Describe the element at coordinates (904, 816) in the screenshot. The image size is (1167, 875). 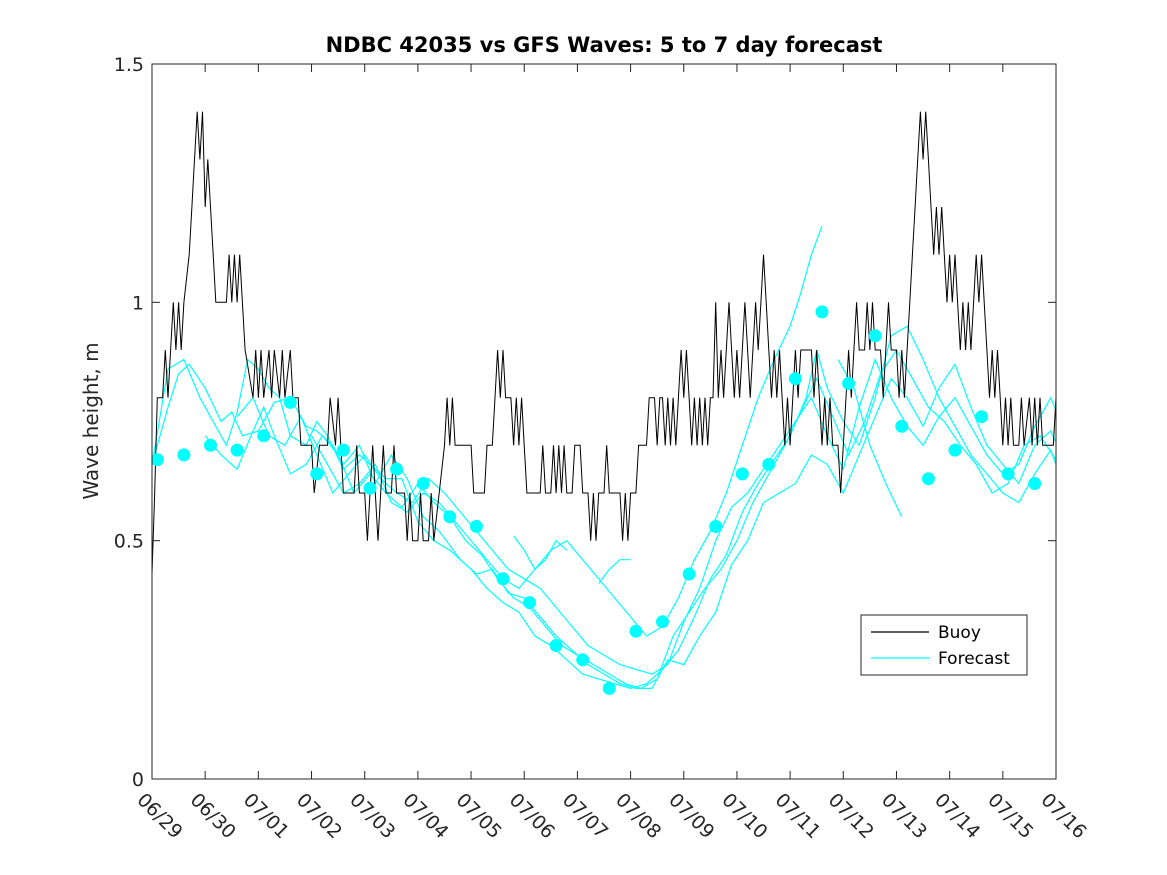
I see `x-tick-label: 07/13` at that location.